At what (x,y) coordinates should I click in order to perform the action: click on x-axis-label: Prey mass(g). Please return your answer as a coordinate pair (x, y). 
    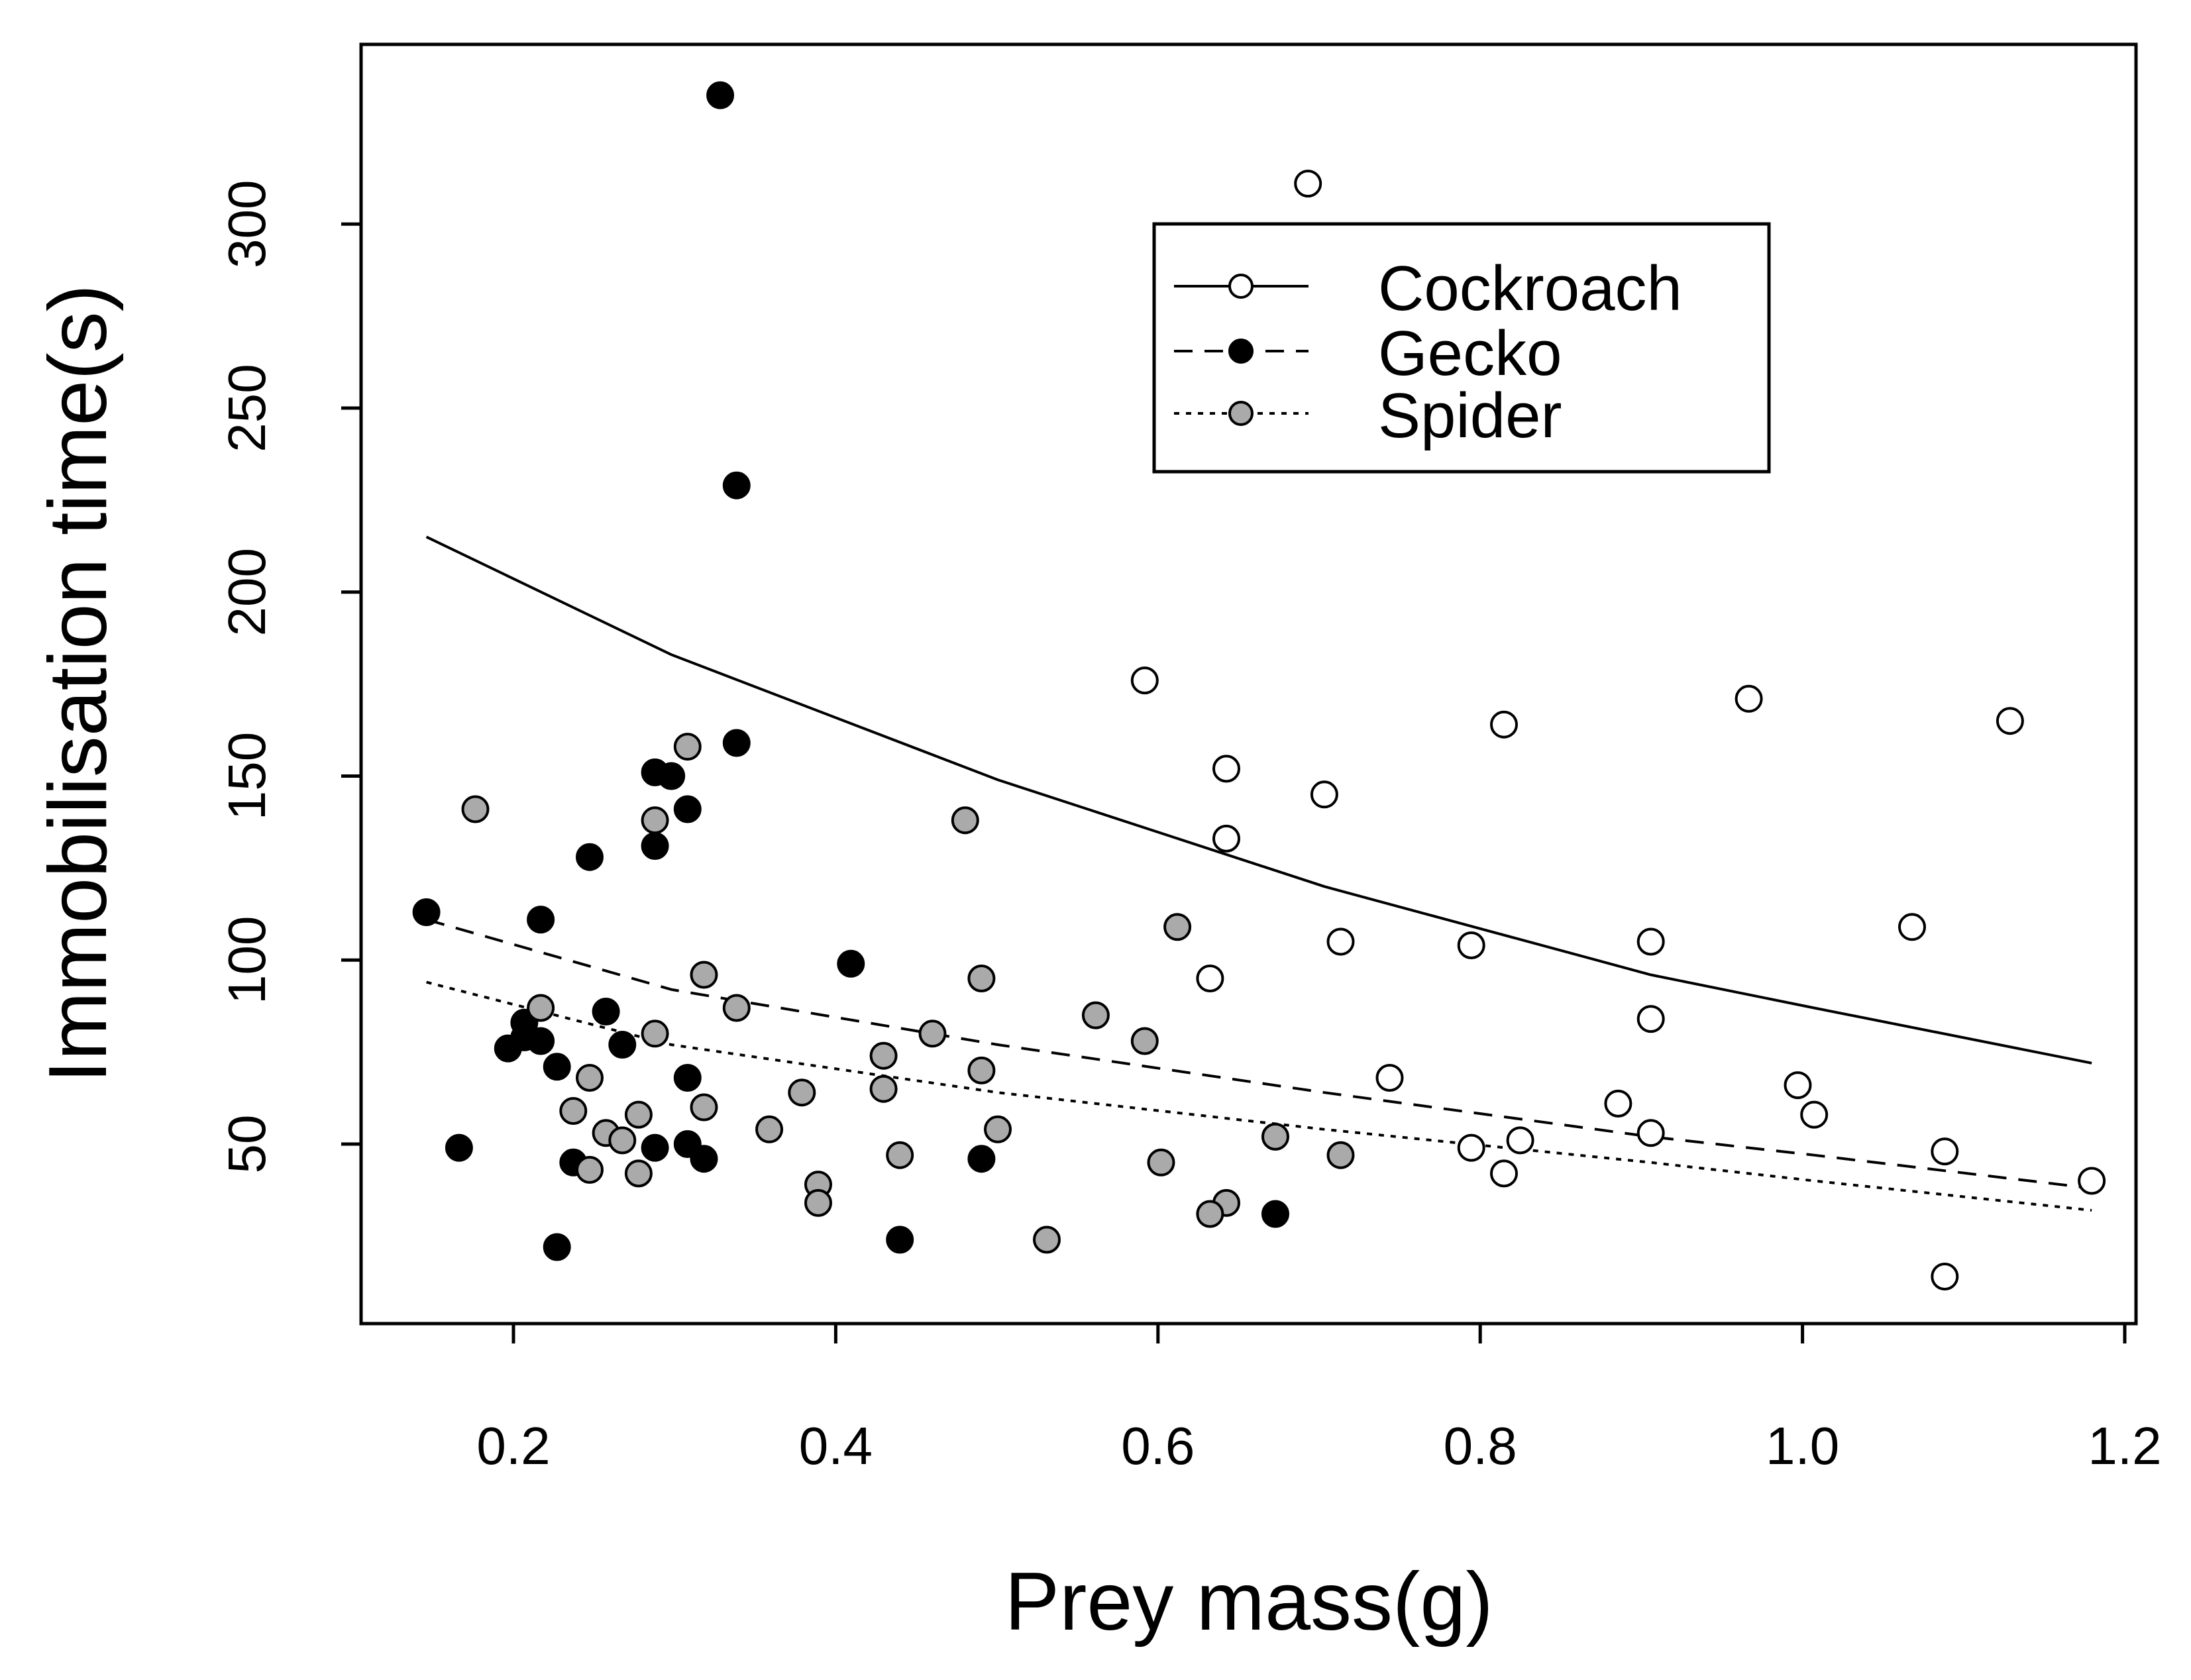
    Looking at the image, I should click on (1248, 1602).